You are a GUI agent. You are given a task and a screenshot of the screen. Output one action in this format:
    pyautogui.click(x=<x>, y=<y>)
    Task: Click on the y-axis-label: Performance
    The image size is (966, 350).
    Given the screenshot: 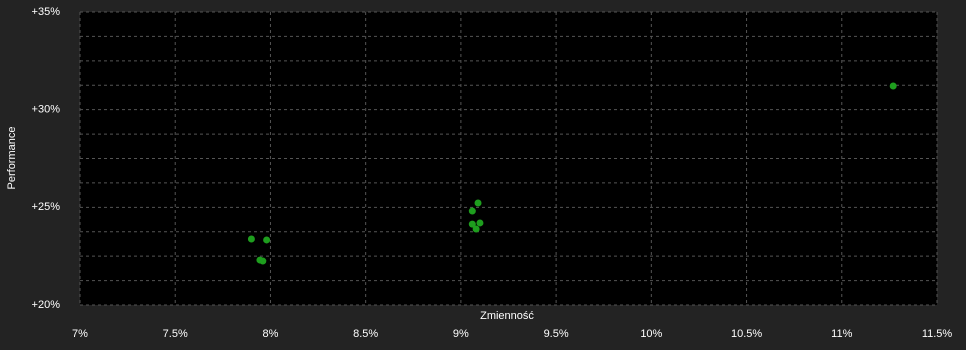 What is the action you would take?
    pyautogui.click(x=12, y=158)
    